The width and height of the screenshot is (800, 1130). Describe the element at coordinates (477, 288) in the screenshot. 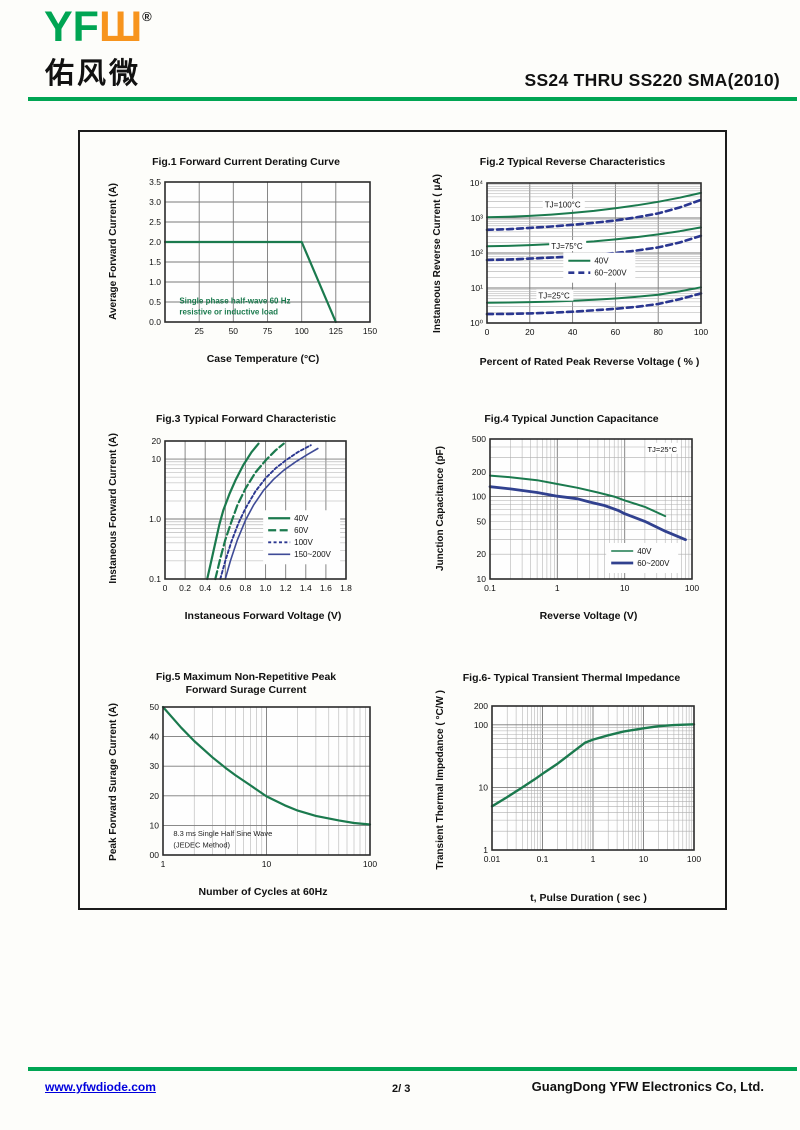

I see `y-tick-label: 10¹` at that location.